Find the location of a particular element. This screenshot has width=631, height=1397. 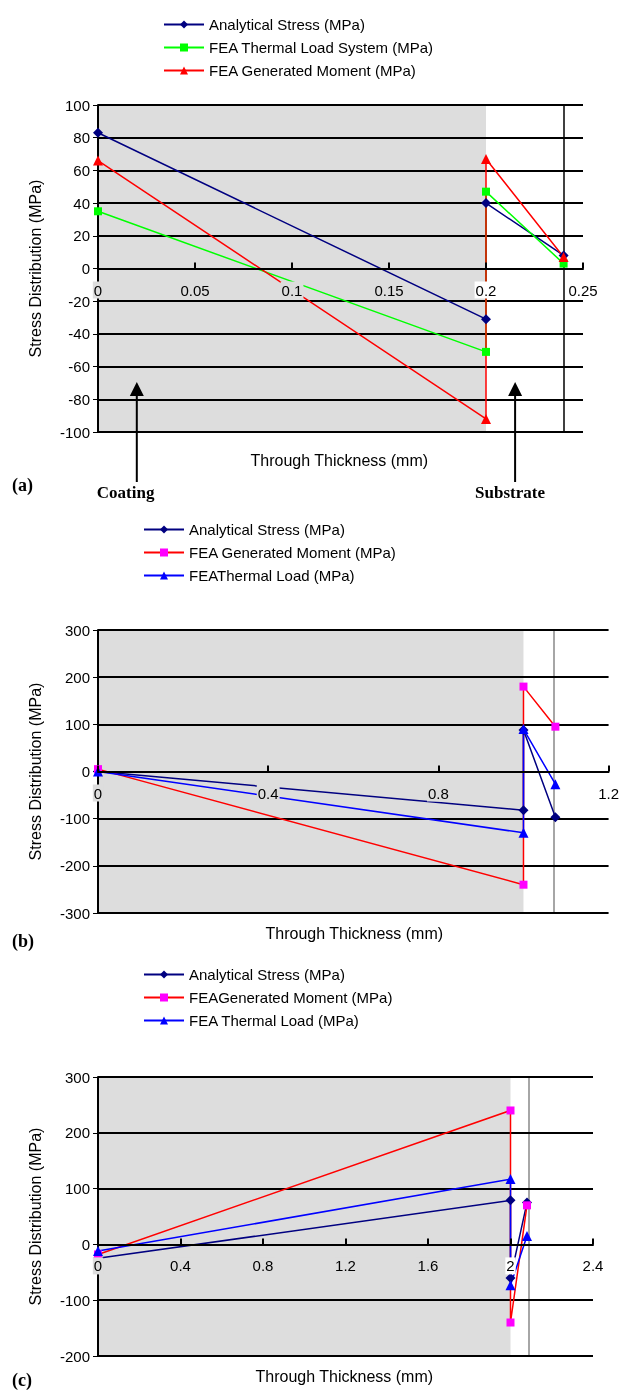

y-tick-label: -80 is located at coordinates (79, 399).